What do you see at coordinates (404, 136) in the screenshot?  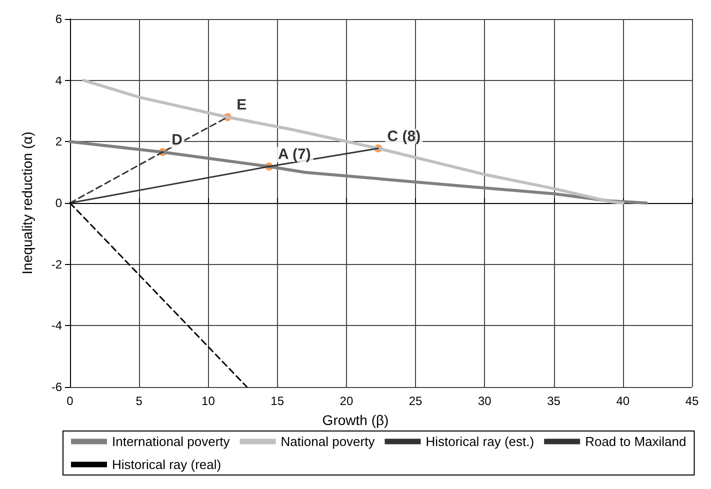 I see `annotation: C (8)` at bounding box center [404, 136].